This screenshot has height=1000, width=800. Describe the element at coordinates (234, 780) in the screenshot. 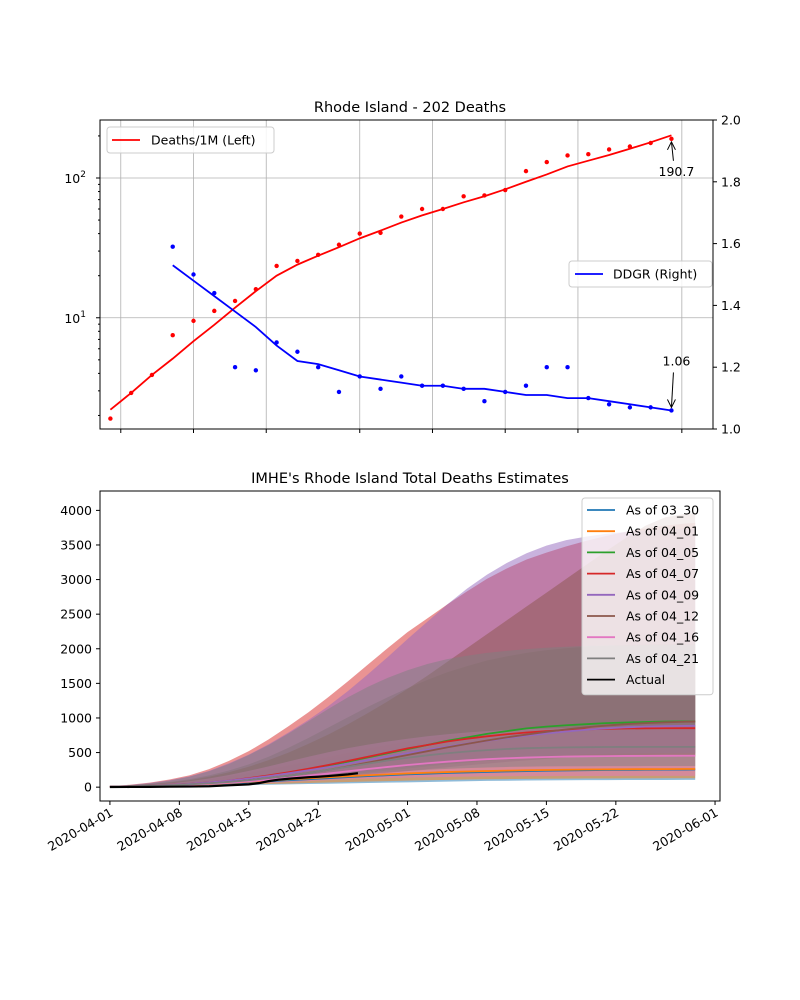

I see `actual-line` at that location.